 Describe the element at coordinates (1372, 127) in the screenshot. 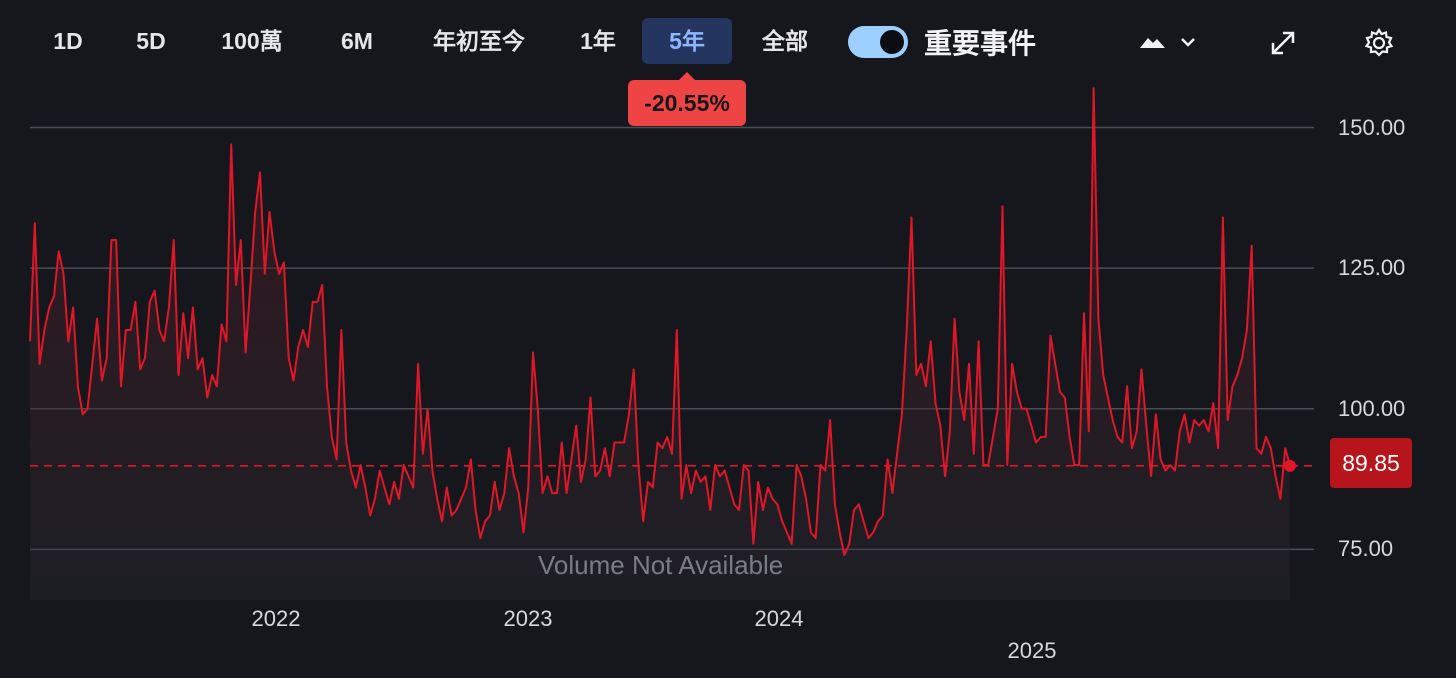

I see `y-tick-label: 150.00` at that location.